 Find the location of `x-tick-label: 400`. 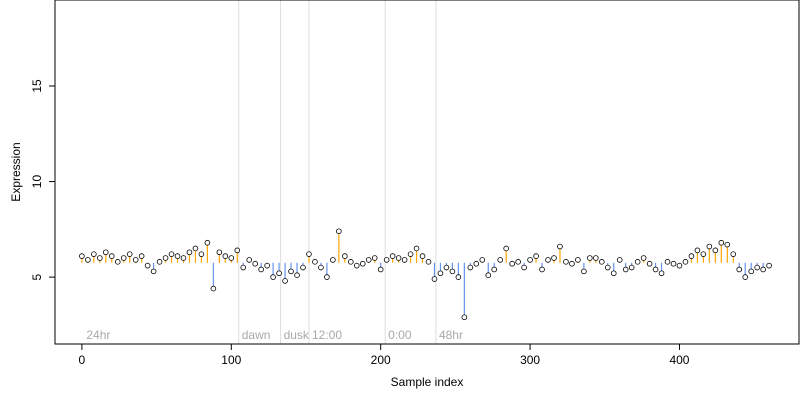

x-tick-label: 400 is located at coordinates (679, 360).